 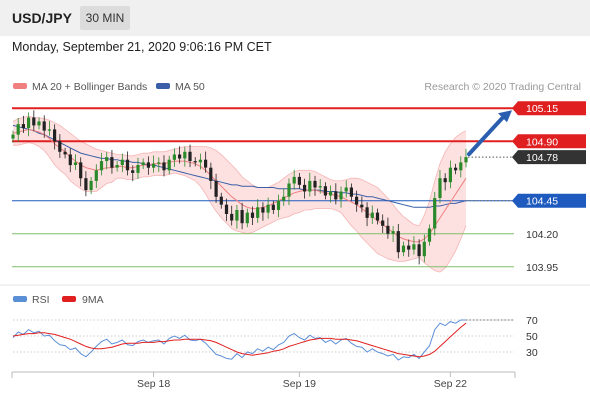 I want to click on ma50-legend-label: MA 50, so click(x=190, y=87).